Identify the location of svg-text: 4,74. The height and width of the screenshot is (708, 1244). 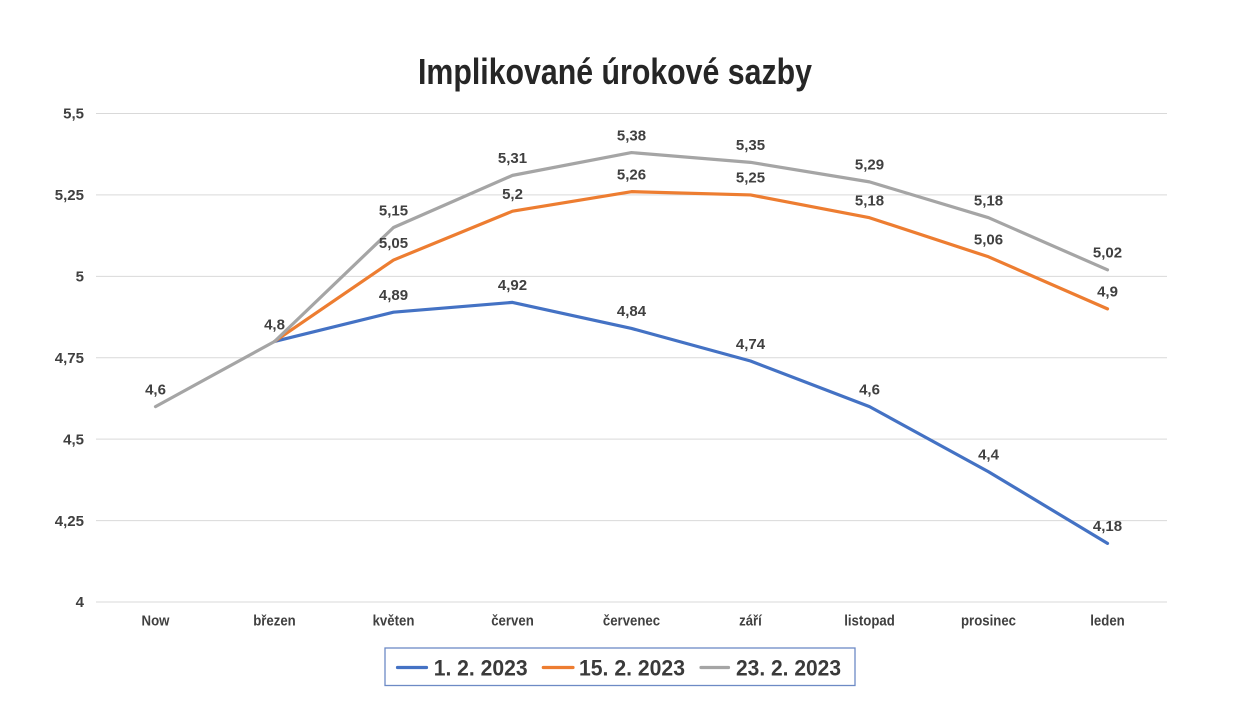
(751, 344).